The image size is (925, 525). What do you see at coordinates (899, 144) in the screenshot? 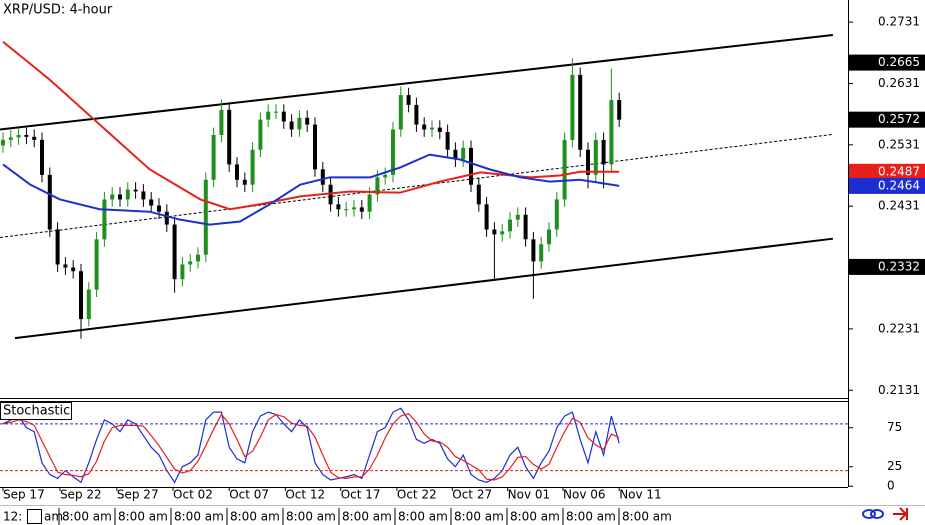
I see `y-tick-label: 0.2531` at bounding box center [899, 144].